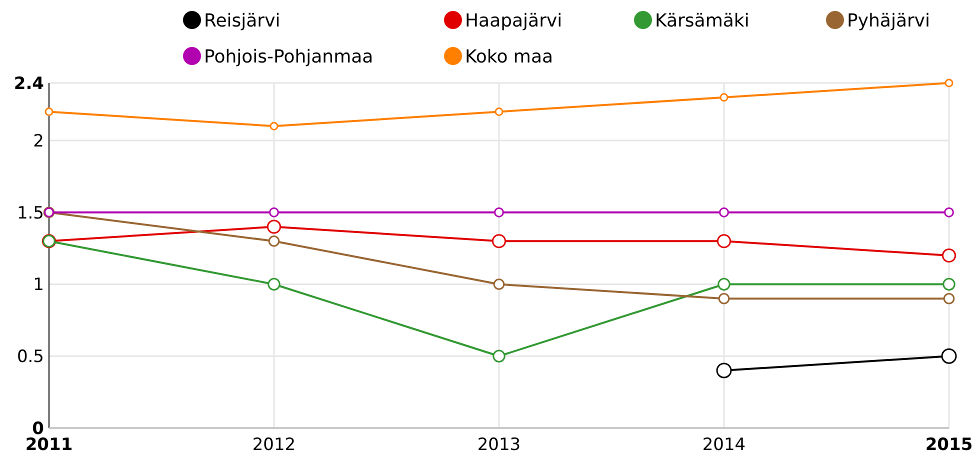  I want to click on y-tick-label: 2, so click(38, 141).